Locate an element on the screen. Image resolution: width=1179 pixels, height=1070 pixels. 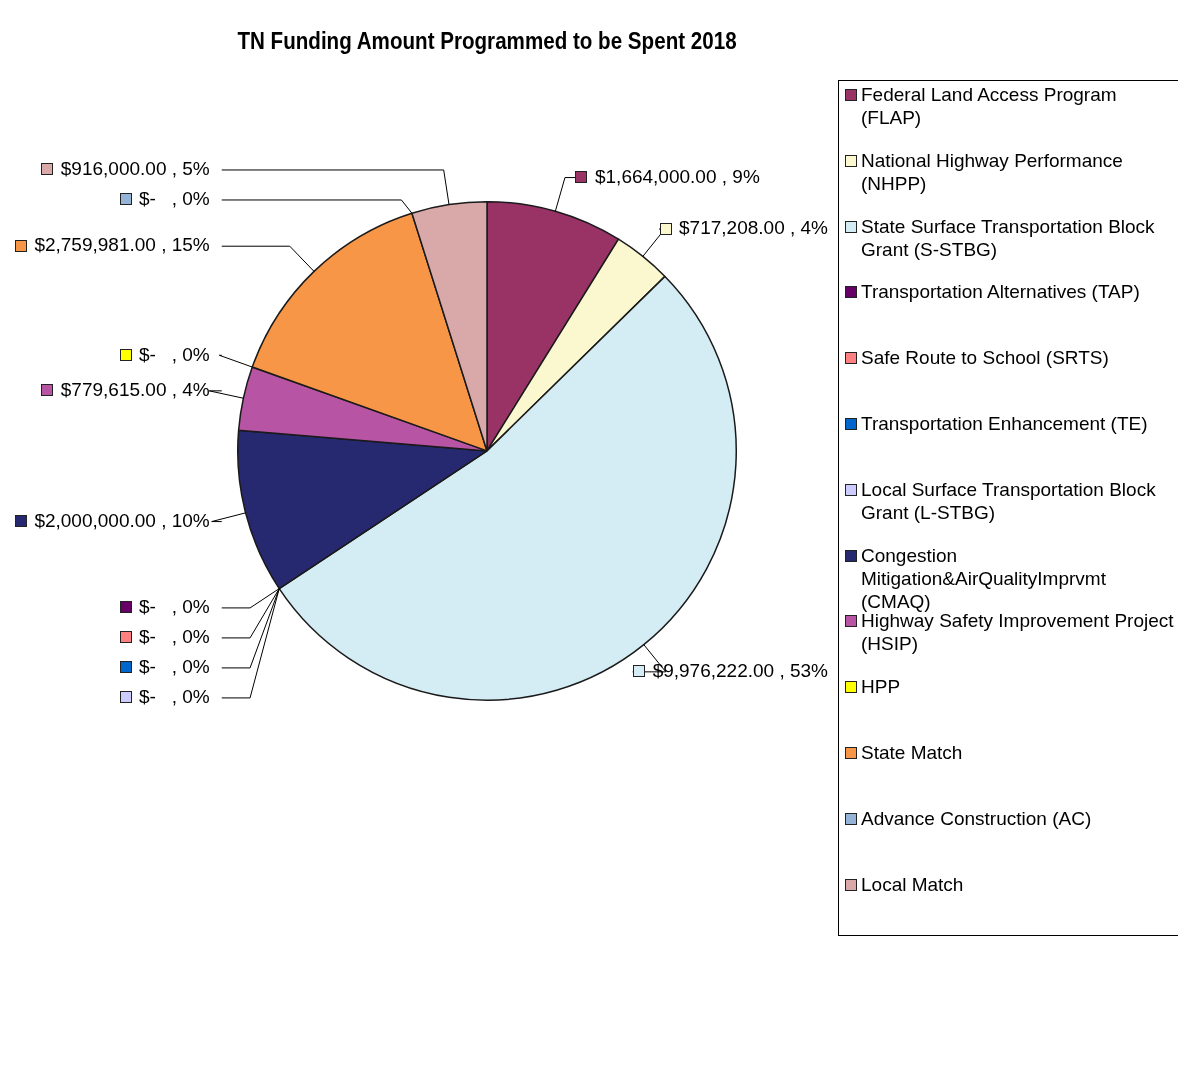
legend-label: HPP is located at coordinates (881, 687).